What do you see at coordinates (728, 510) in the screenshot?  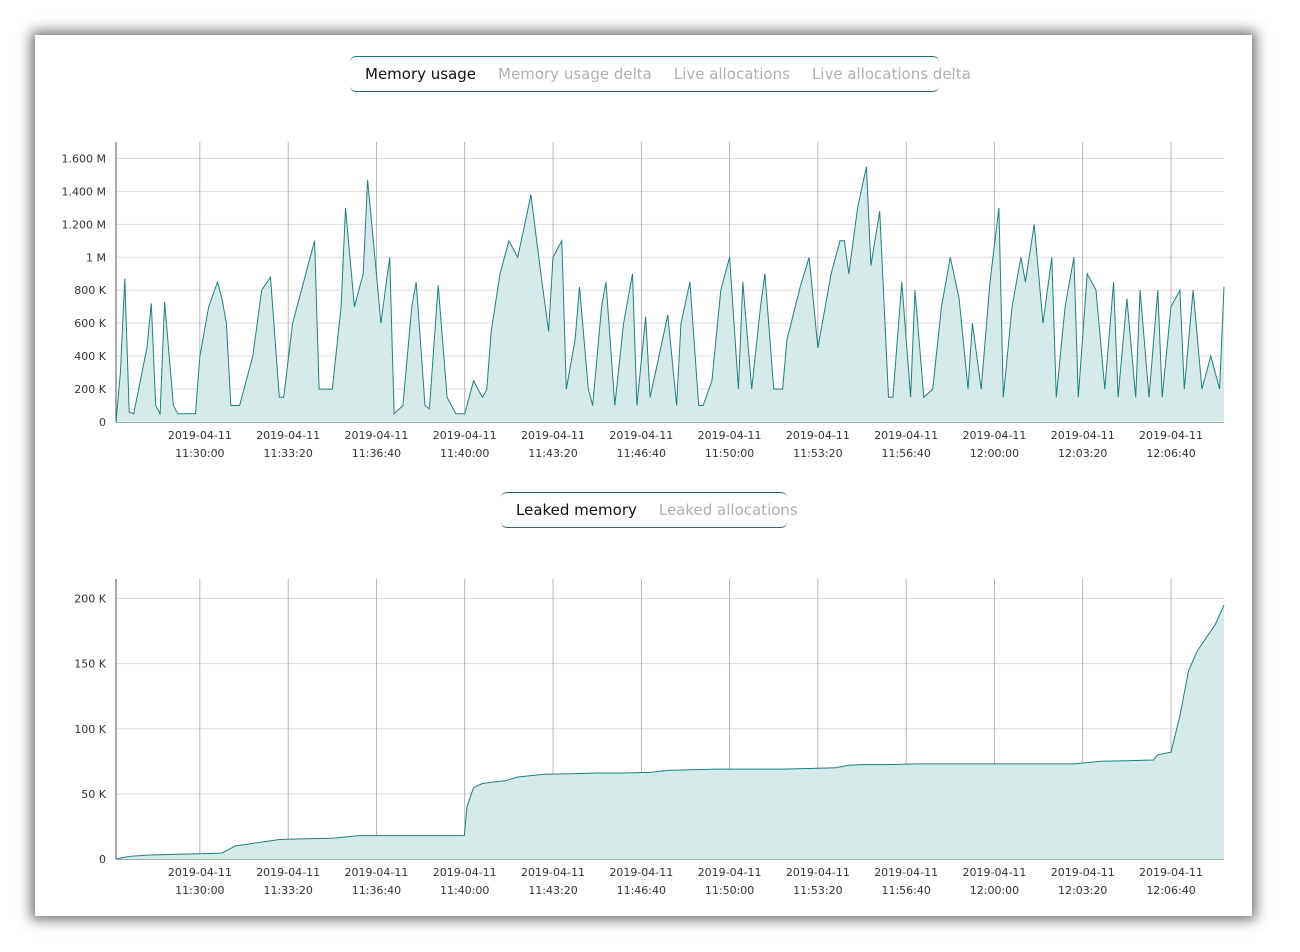 I see `tab-leaked-allocations: Leaked allocations` at bounding box center [728, 510].